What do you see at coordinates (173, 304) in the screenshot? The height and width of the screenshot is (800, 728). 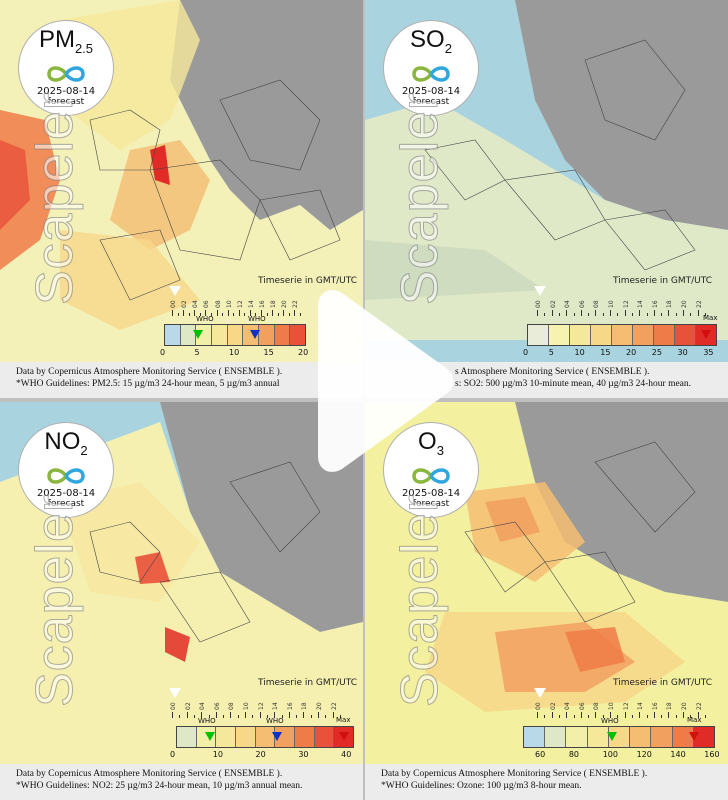 I see `timeline-hour-label: 00` at bounding box center [173, 304].